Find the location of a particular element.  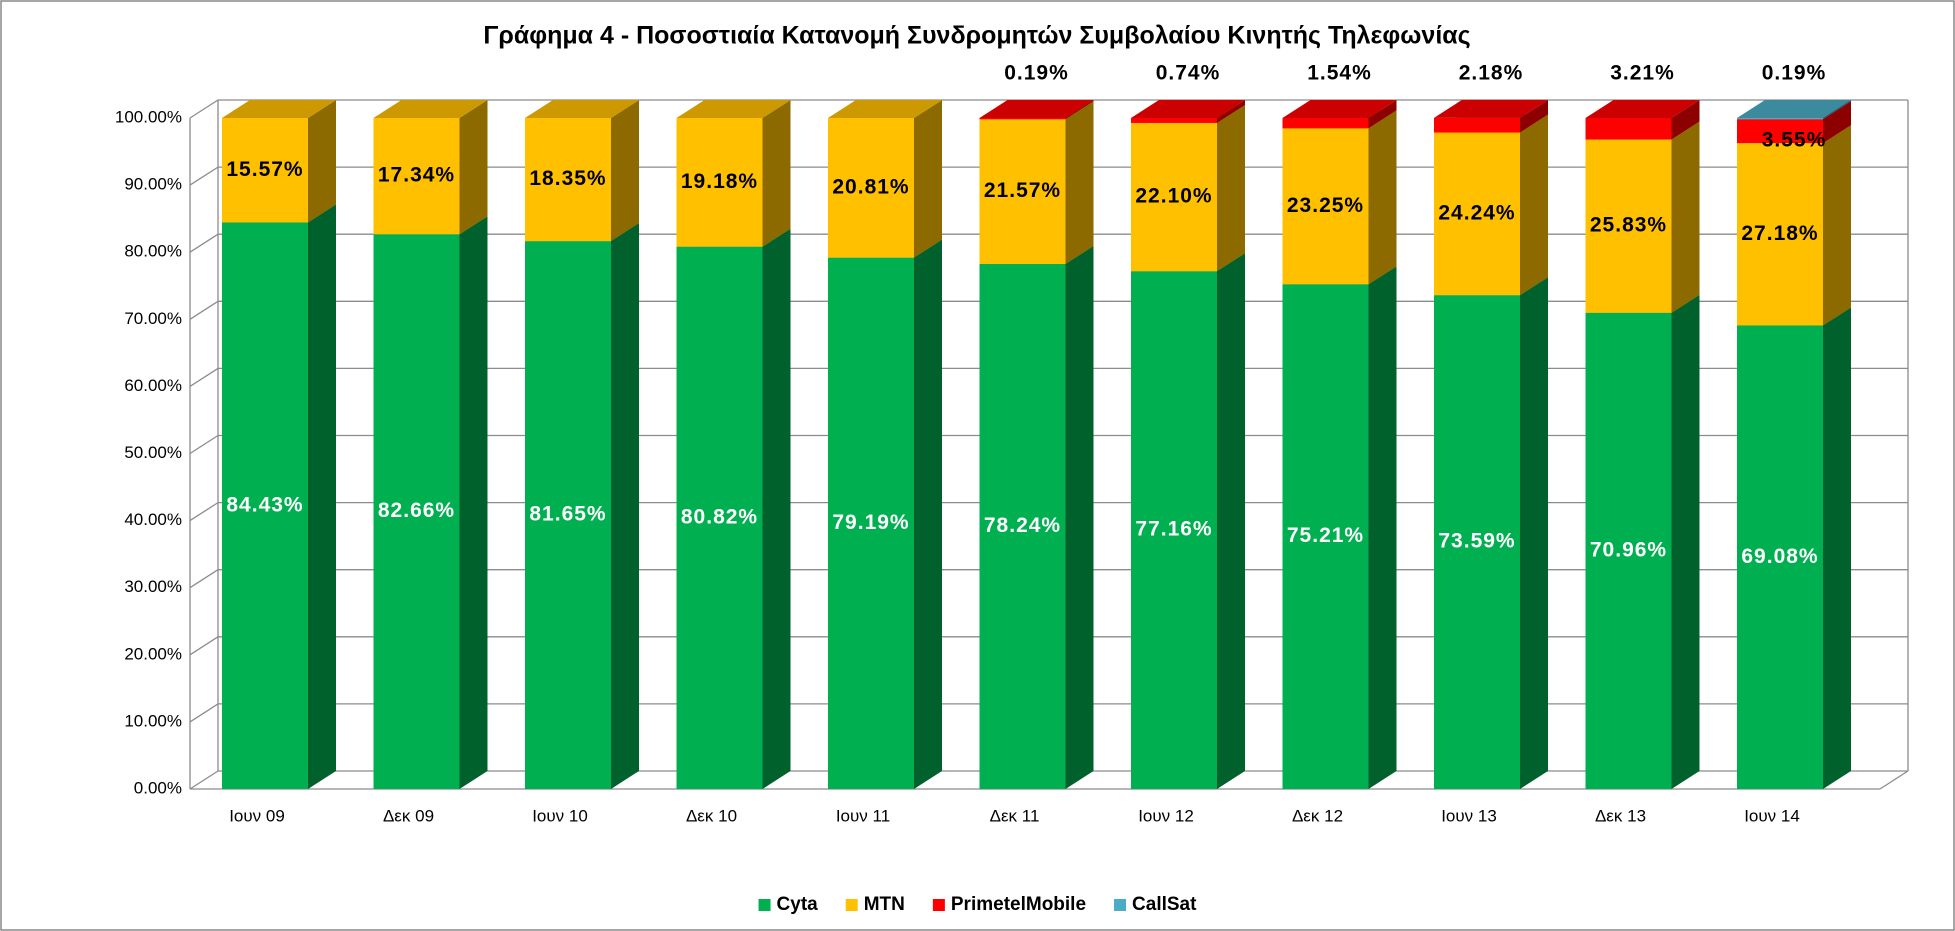

data-label: 0.74% is located at coordinates (1188, 73).